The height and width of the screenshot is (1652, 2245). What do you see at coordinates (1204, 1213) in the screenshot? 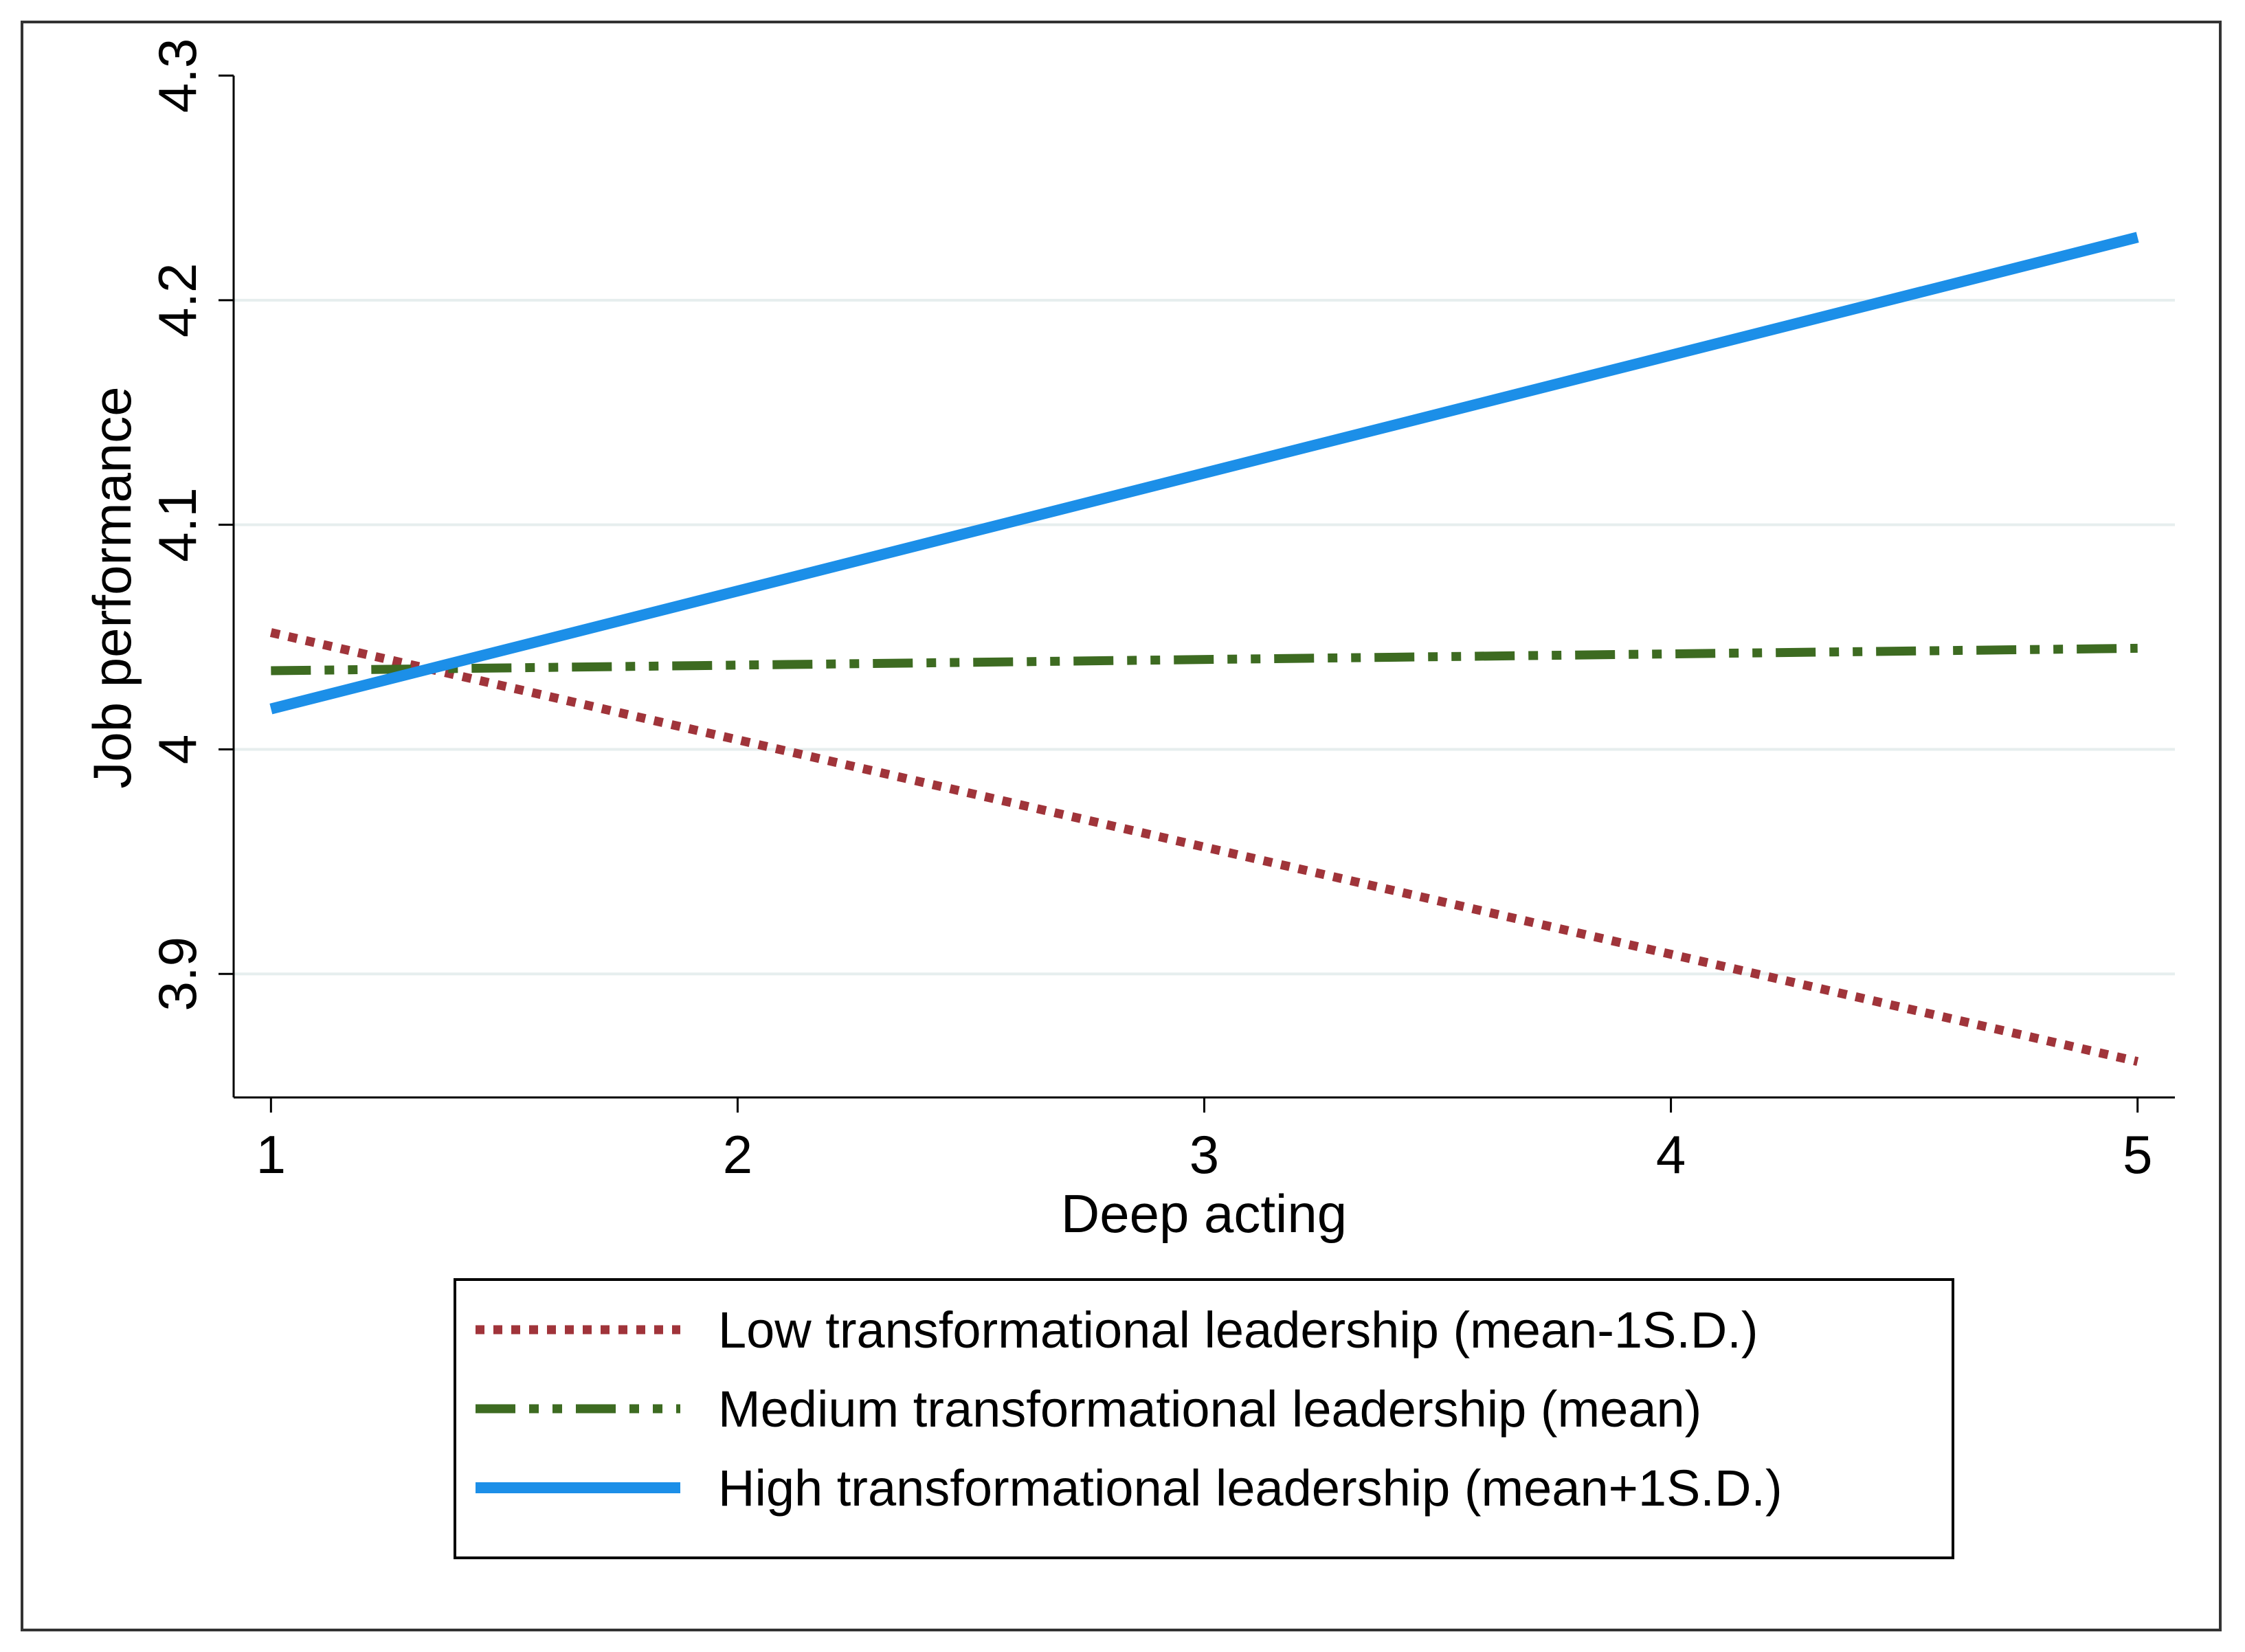
I see `x-axis-title: Deep acting` at bounding box center [1204, 1213].